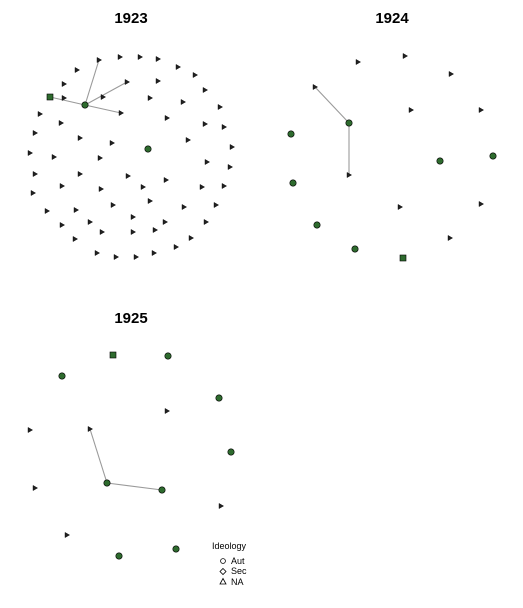  Describe the element at coordinates (223, 561) in the screenshot. I see `legend-circle-icon` at that location.